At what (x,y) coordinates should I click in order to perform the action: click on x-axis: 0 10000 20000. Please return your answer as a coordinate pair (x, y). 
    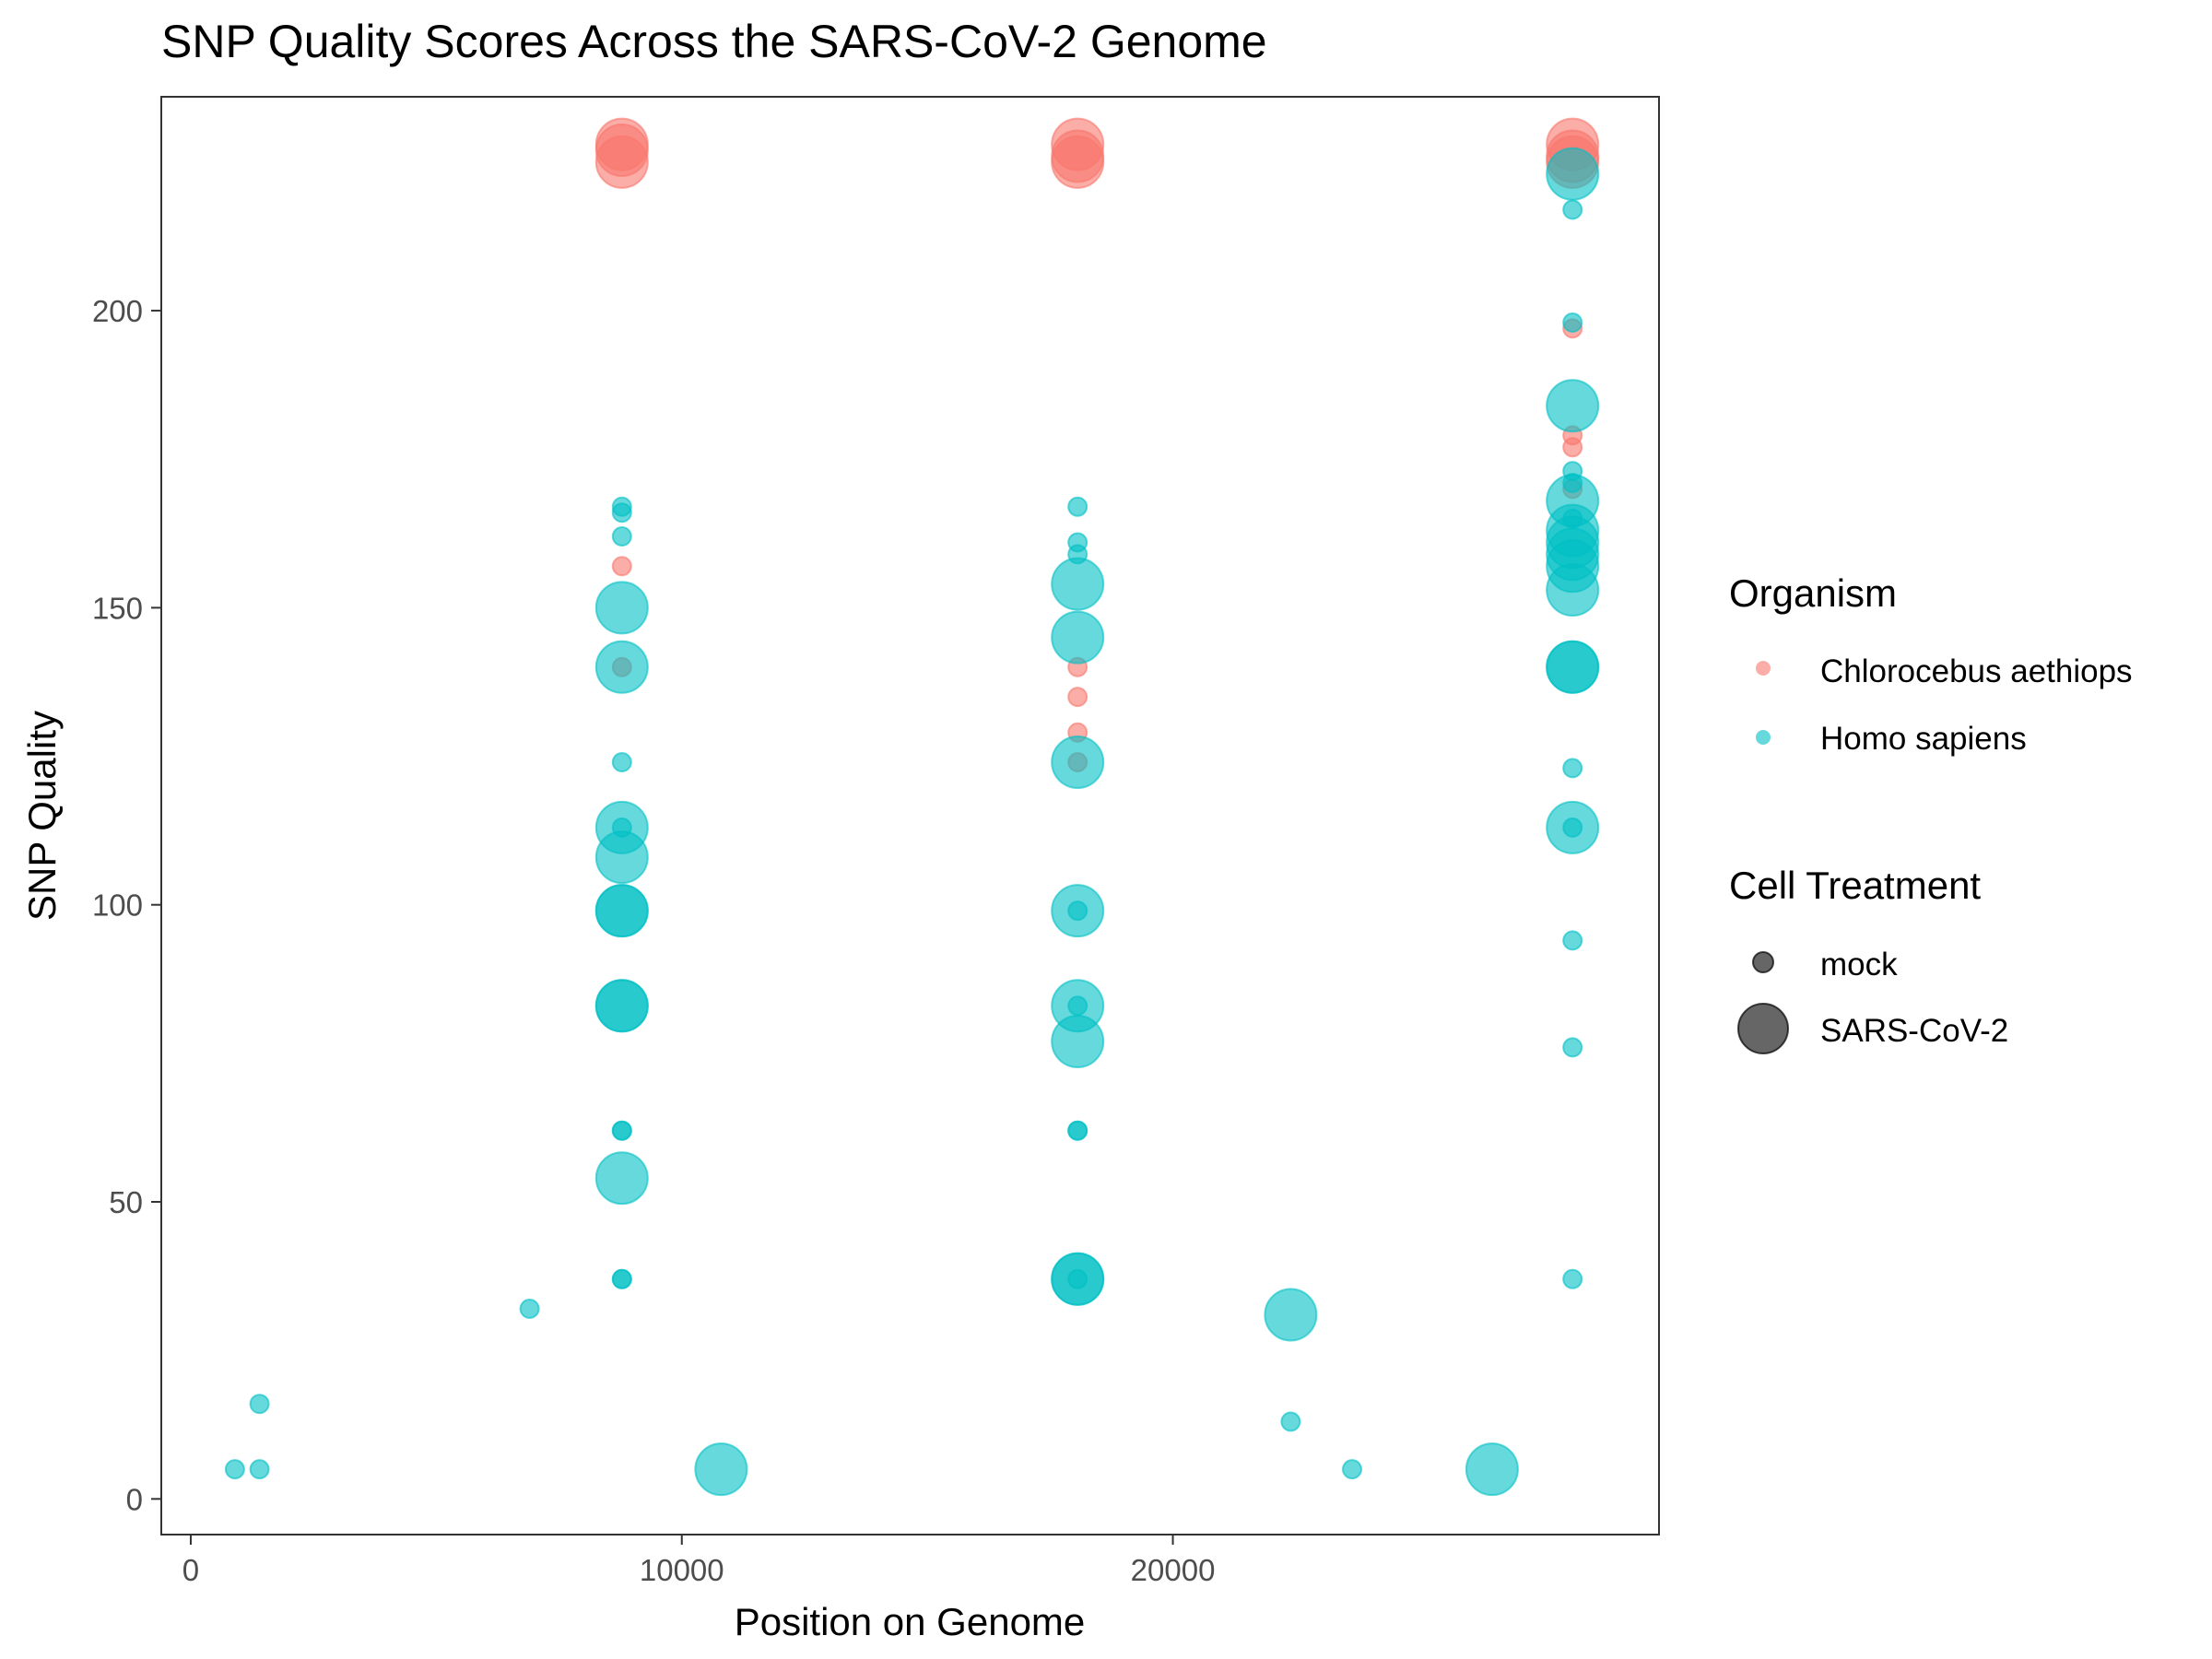
    Looking at the image, I should click on (699, 1561).